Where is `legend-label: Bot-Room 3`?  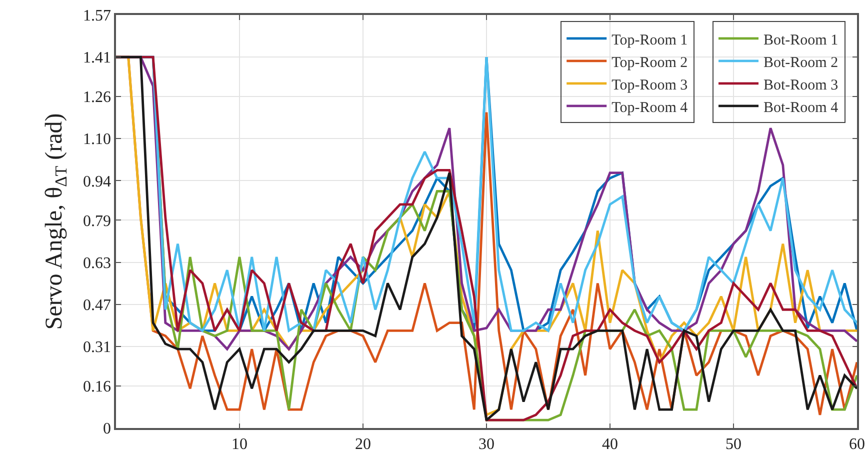
legend-label: Bot-Room 3 is located at coordinates (801, 85).